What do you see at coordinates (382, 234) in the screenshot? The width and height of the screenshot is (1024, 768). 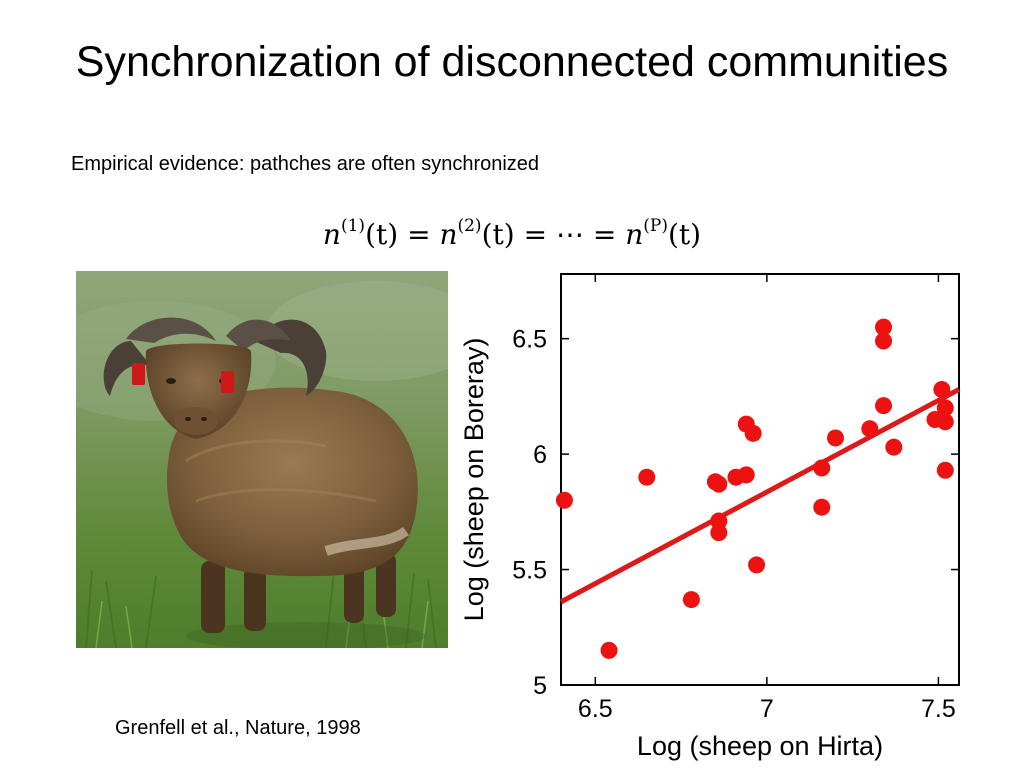 I see `formula-arg-1: (t)` at bounding box center [382, 234].